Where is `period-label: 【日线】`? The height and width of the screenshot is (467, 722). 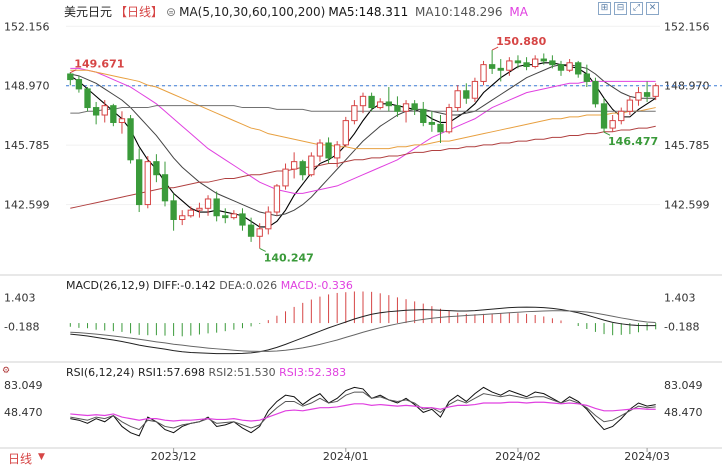
period-label: 【日线】 is located at coordinates (139, 12).